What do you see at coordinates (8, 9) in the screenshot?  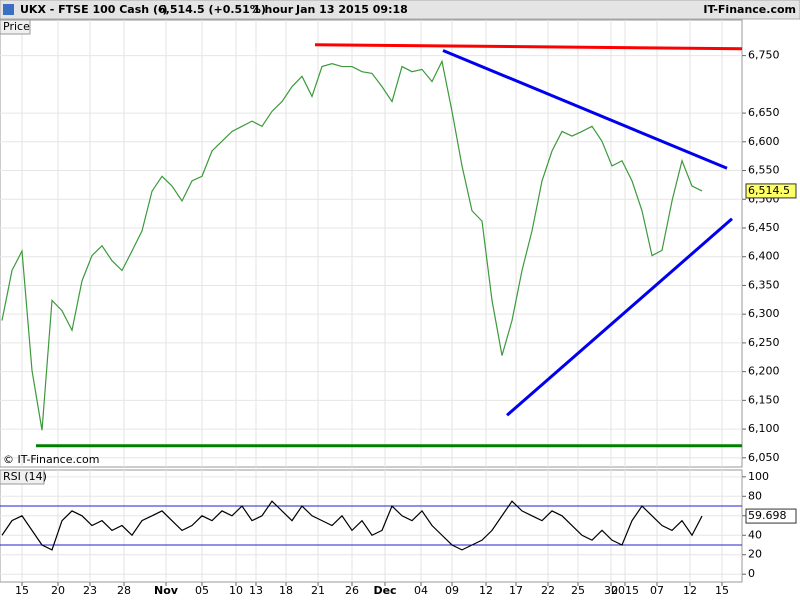 I see `icon` at bounding box center [8, 9].